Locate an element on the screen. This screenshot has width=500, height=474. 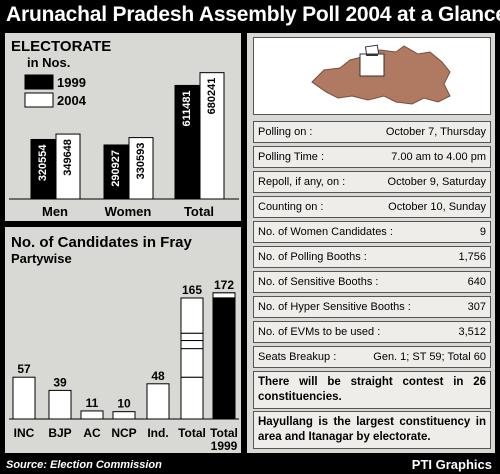
chart-subtitle: in Nos. is located at coordinates (48, 62).